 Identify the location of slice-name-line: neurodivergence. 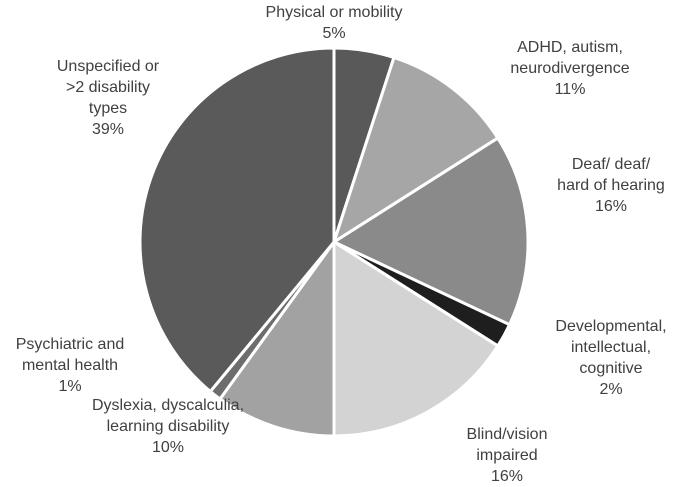
(569, 68).